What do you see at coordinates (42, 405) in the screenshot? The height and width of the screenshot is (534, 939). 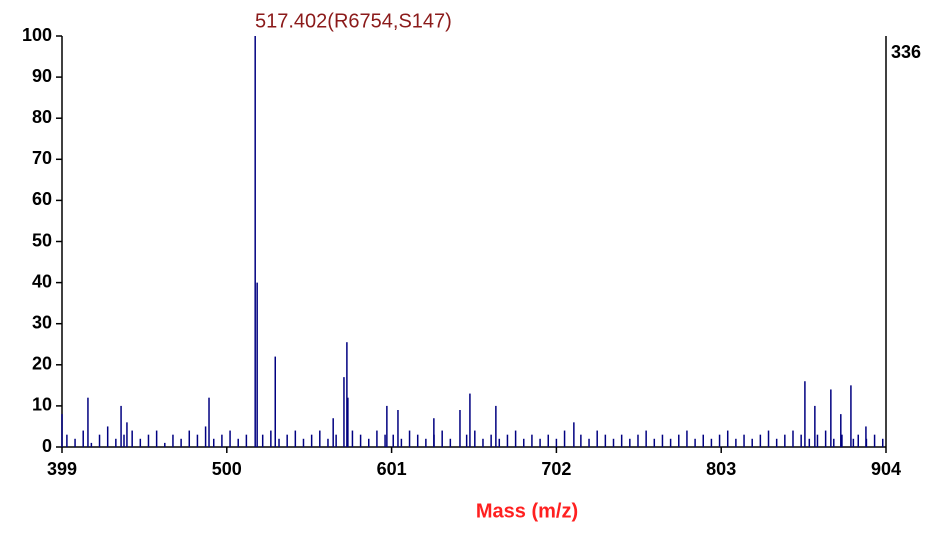 I see `y-tick-label: 10` at bounding box center [42, 405].